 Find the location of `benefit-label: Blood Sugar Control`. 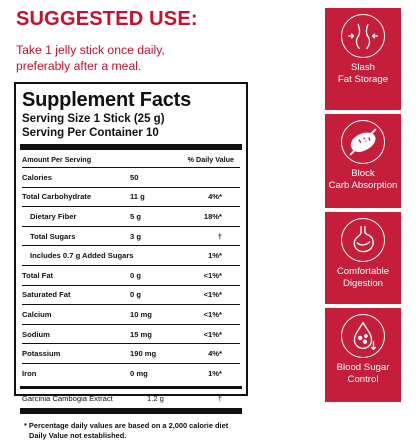

benefit-label: Blood Sugar Control is located at coordinates (363, 374).